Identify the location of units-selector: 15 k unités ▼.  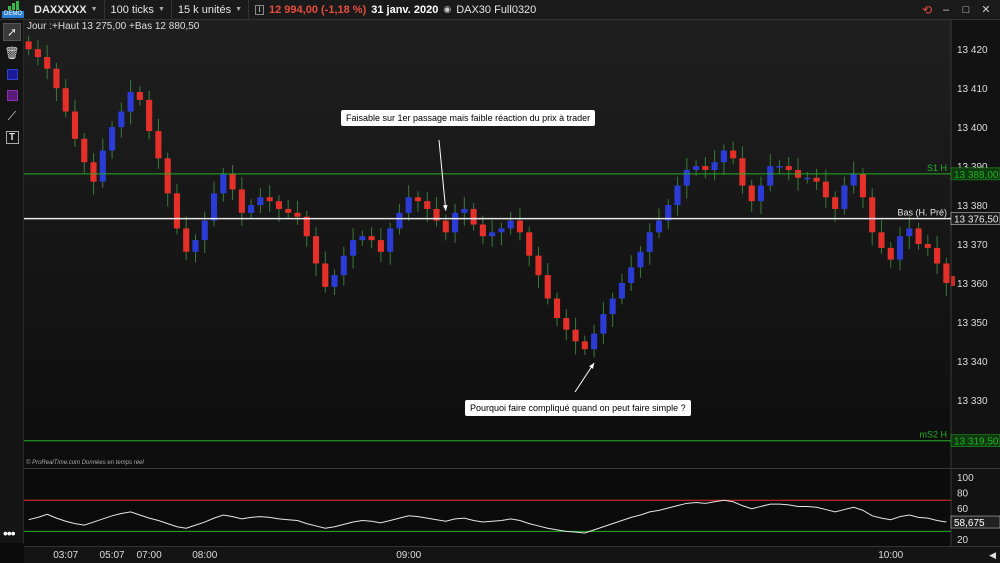
(211, 10).